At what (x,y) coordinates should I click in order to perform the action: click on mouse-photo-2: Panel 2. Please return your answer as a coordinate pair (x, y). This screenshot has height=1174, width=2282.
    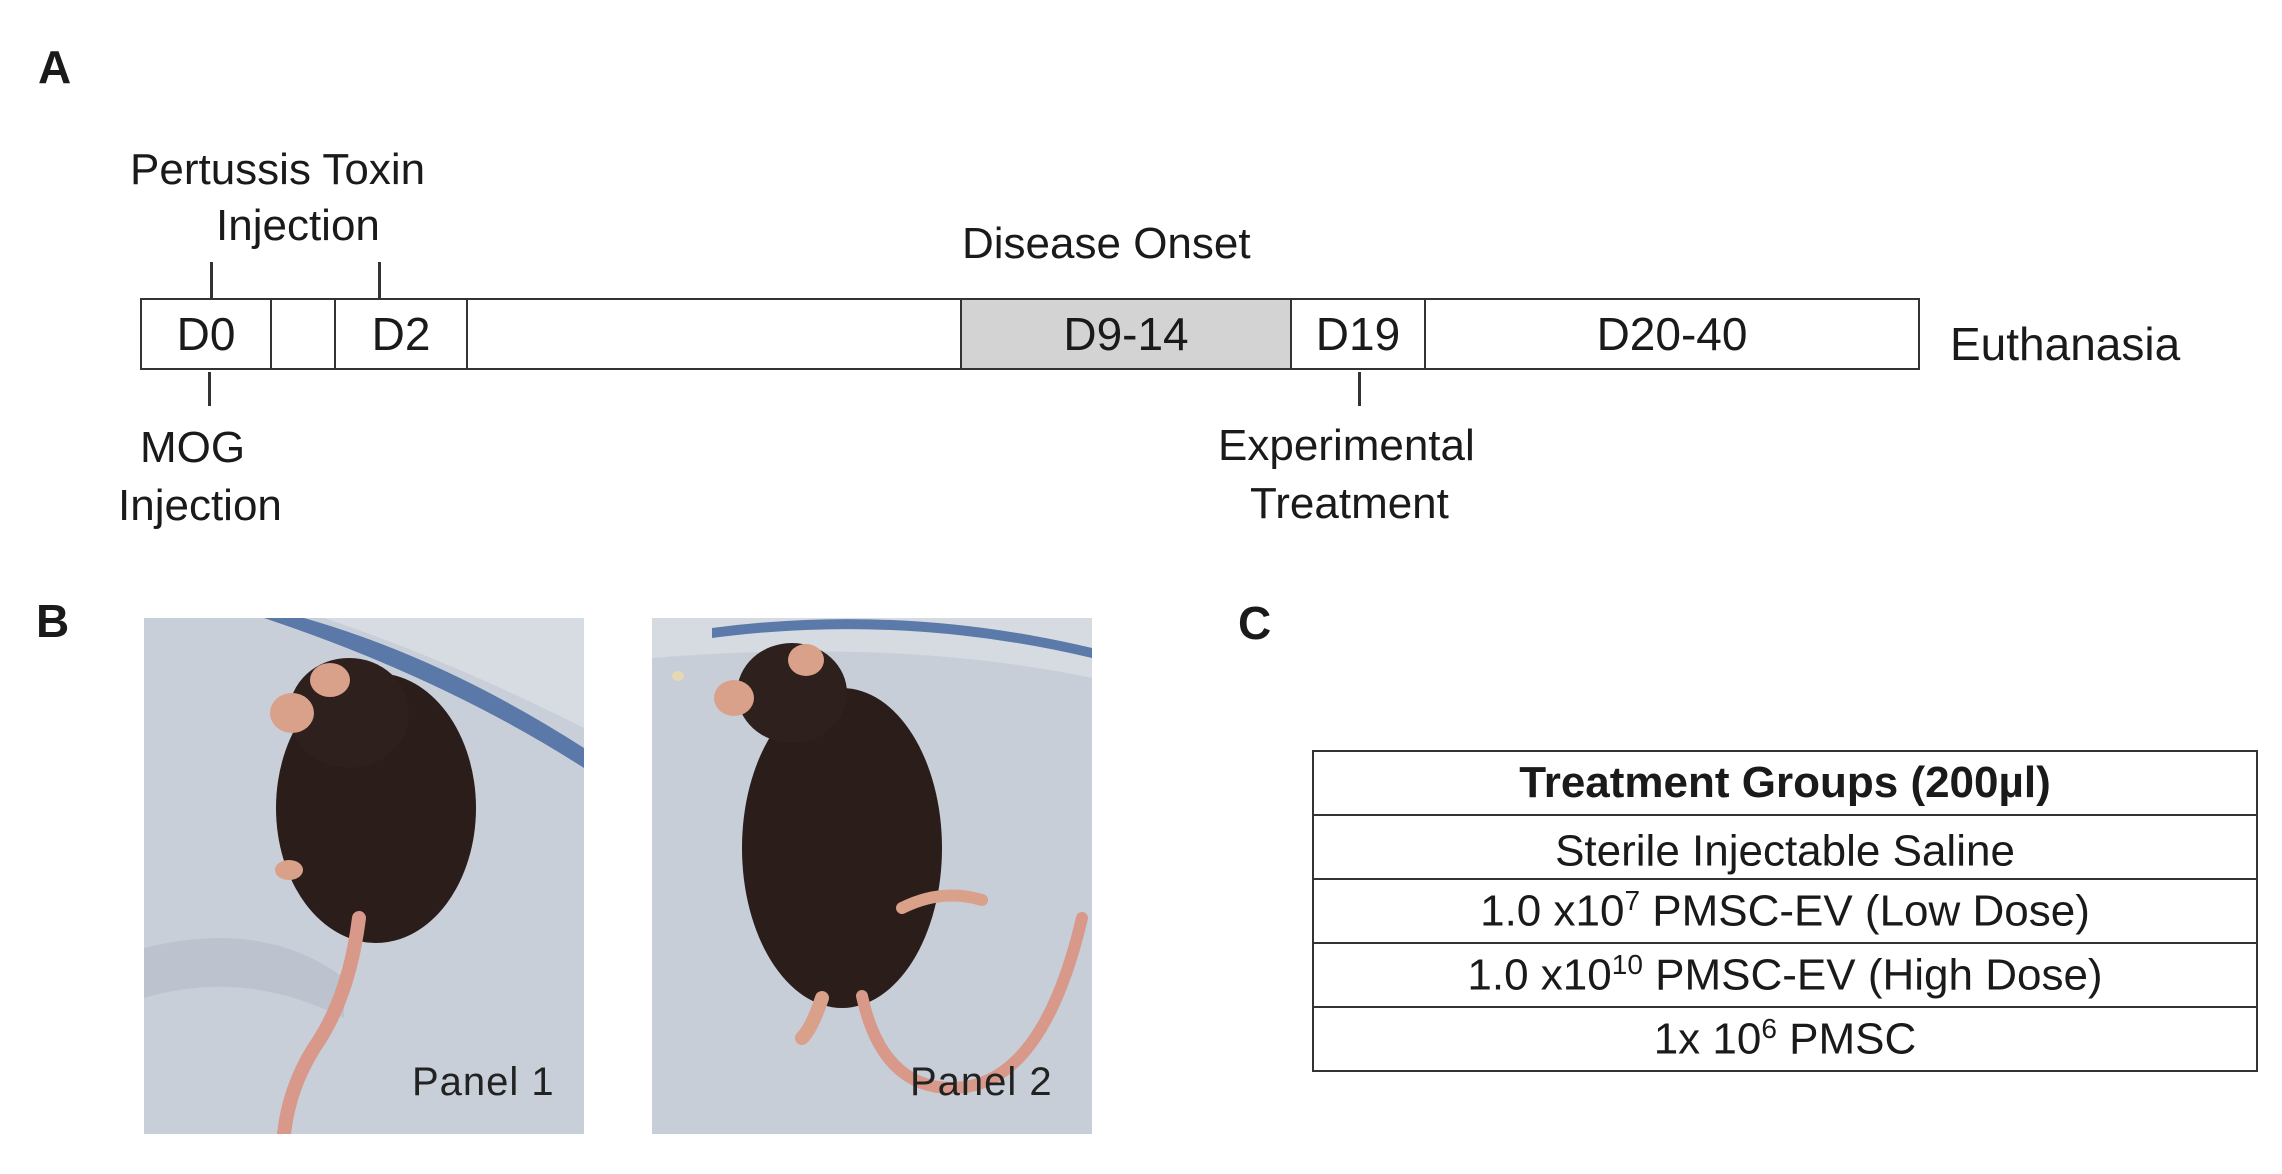
    Looking at the image, I should click on (872, 876).